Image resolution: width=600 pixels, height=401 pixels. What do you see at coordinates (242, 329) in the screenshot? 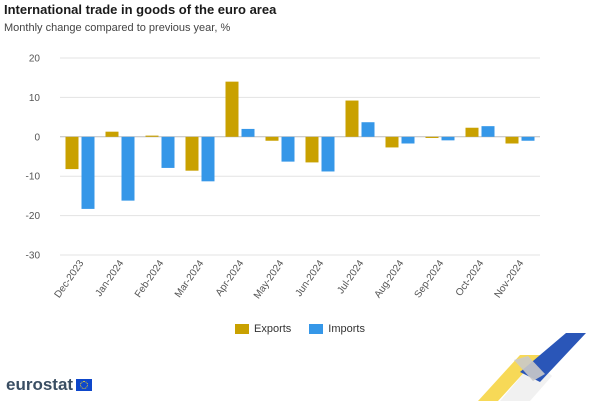
I see `legend-swatch-exports` at bounding box center [242, 329].